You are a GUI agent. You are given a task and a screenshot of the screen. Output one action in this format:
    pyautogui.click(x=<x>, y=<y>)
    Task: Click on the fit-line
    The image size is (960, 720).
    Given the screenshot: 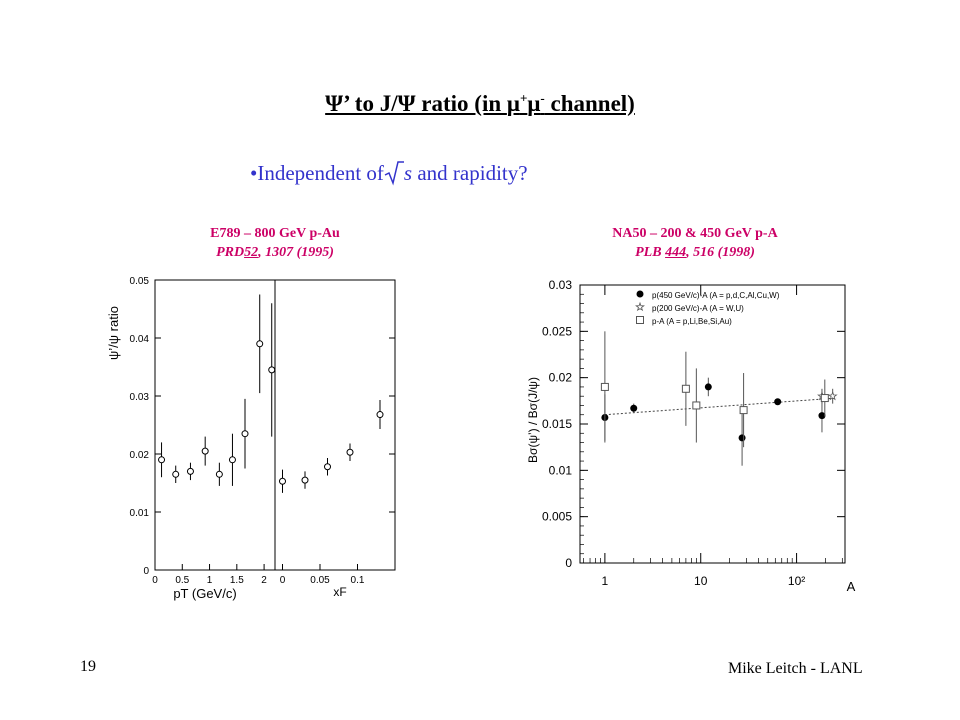 What is the action you would take?
    pyautogui.click(x=720, y=406)
    